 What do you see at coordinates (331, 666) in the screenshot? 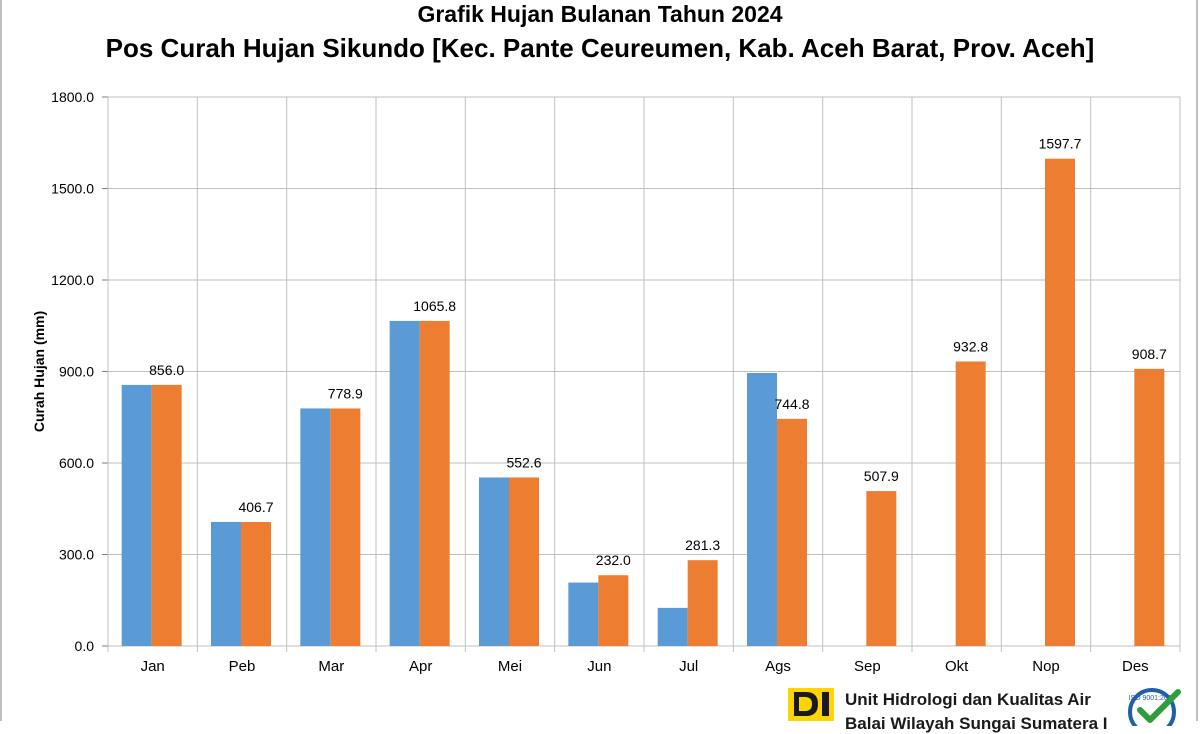
I see `x-tick-label: Mar` at bounding box center [331, 666].